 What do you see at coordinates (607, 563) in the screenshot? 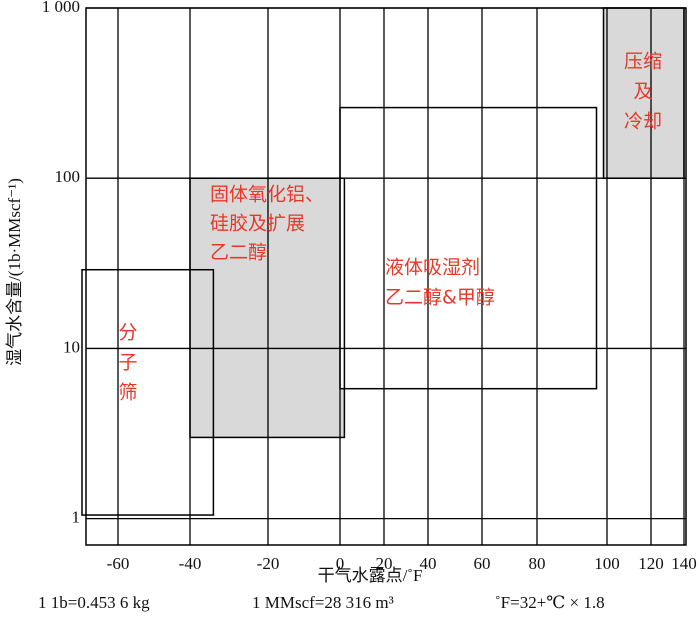
I see `x-tick-label: 100` at bounding box center [607, 563].